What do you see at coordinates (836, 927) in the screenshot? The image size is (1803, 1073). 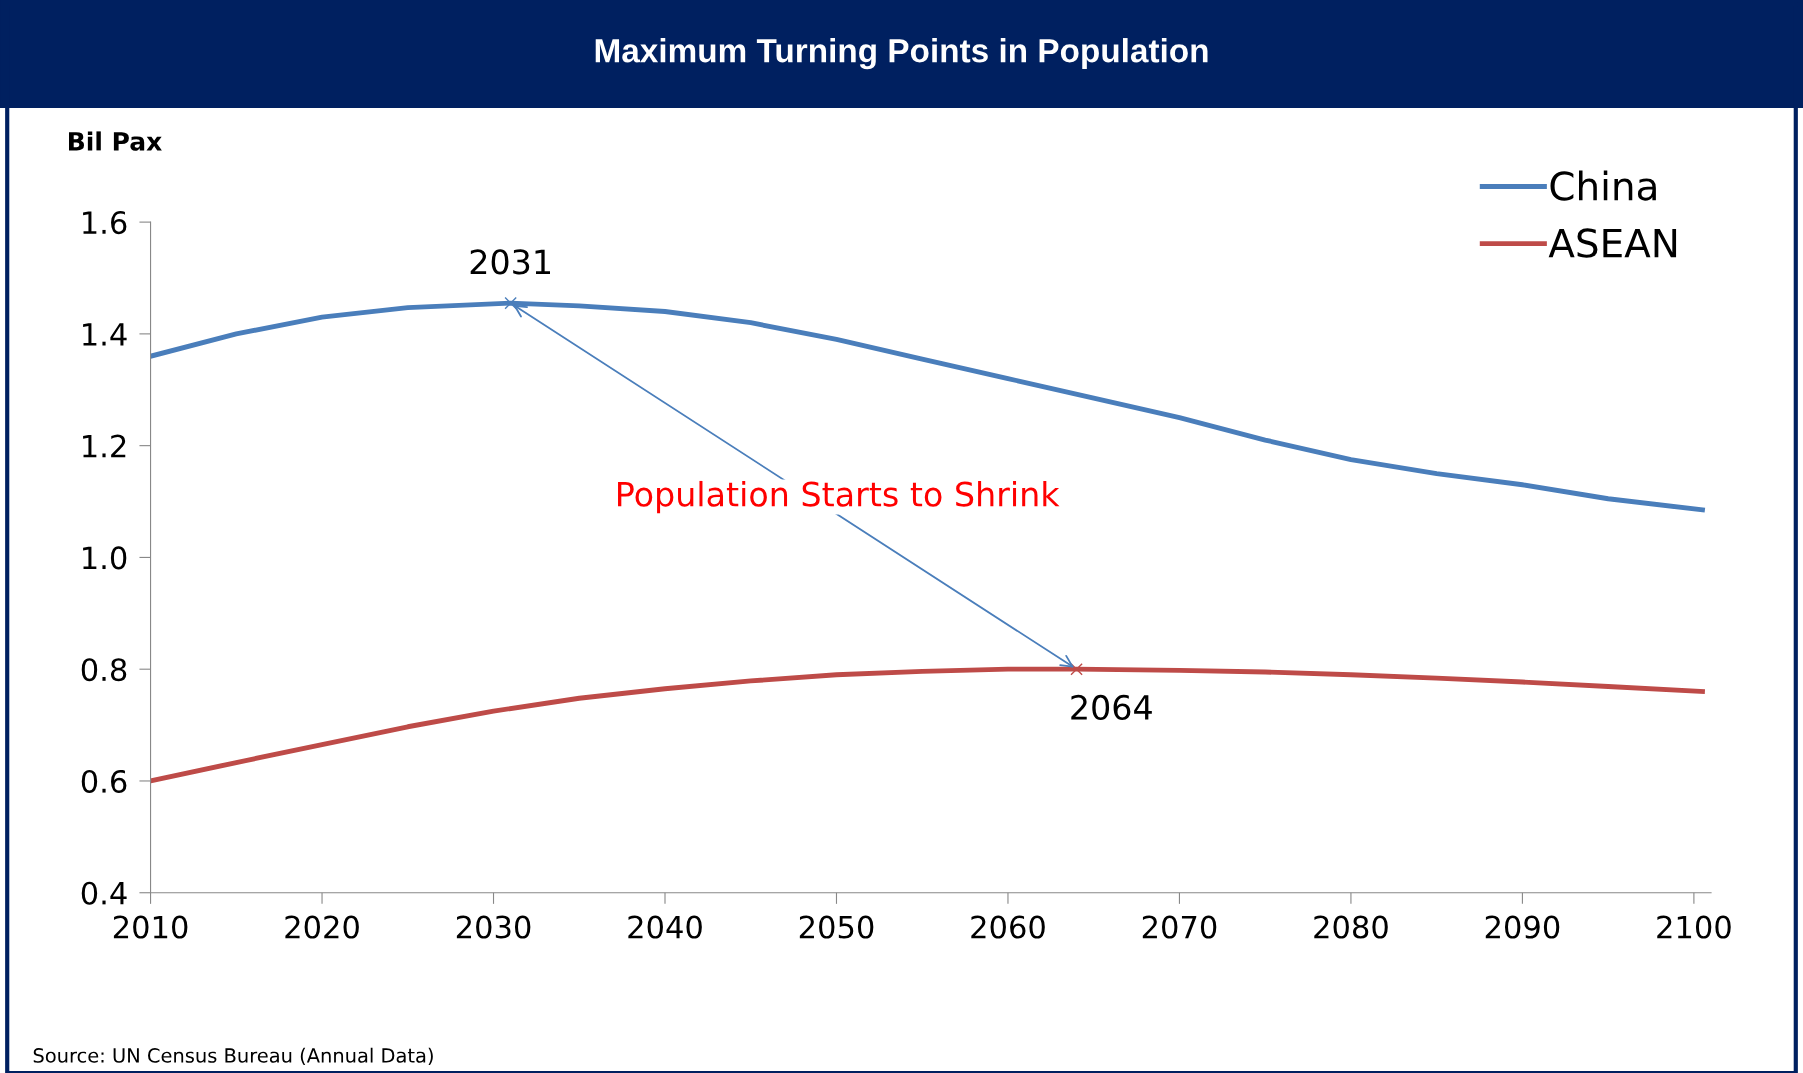 I see `x-tick-label: 2050` at bounding box center [836, 927].